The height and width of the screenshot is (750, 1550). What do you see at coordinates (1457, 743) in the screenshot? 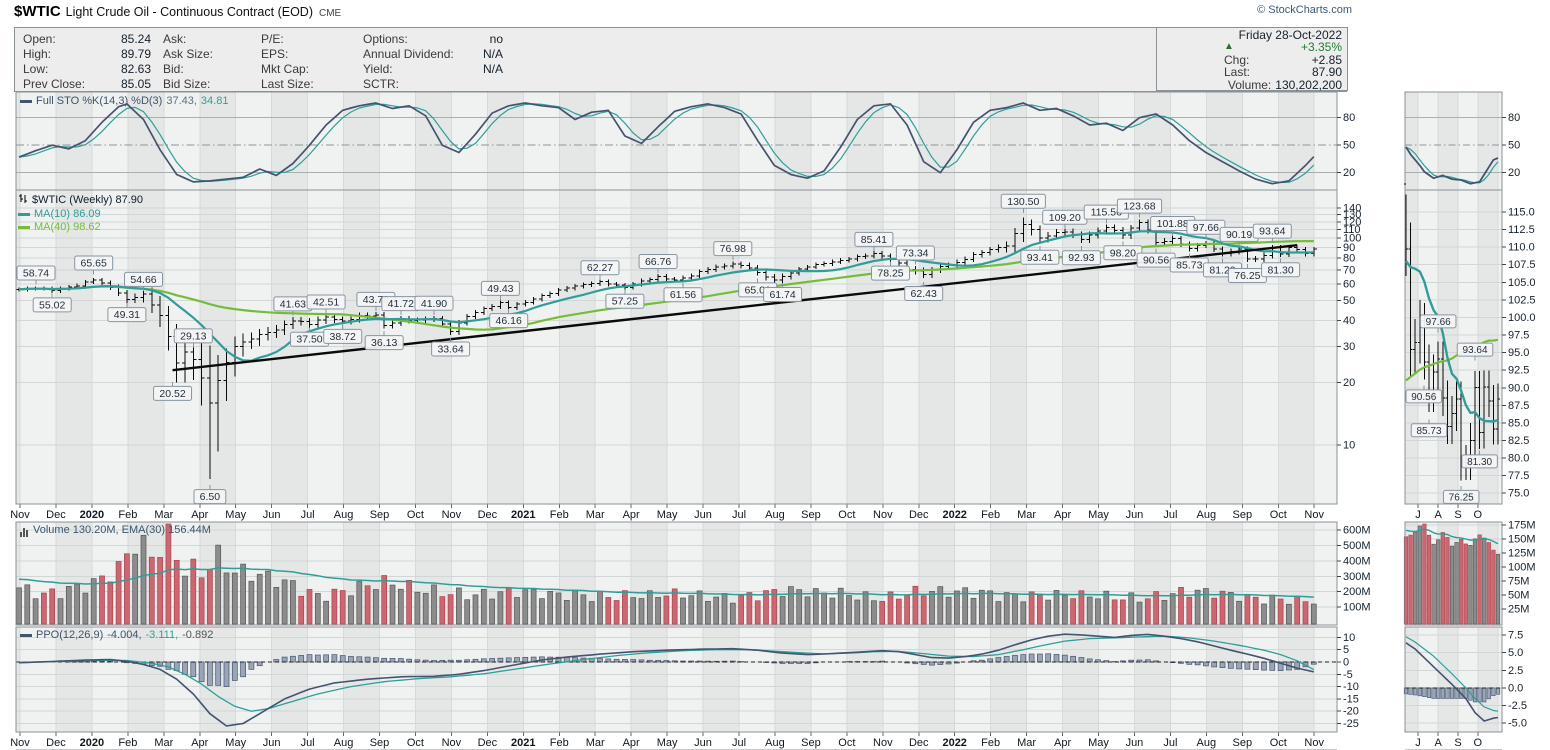
I see `svg-text: S` at bounding box center [1457, 743].